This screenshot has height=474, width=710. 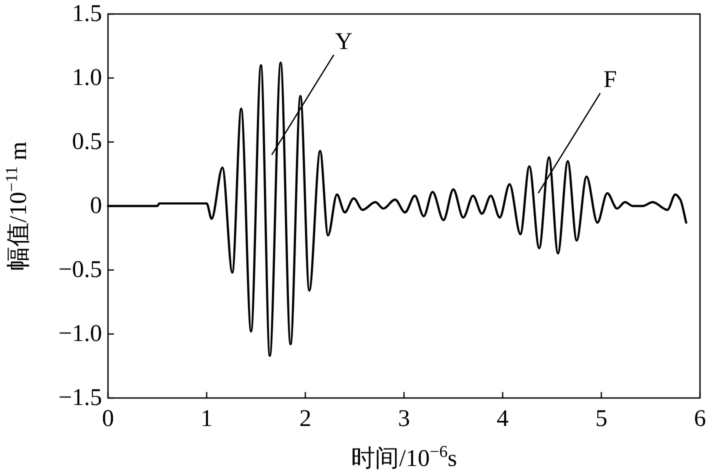 What do you see at coordinates (206, 419) in the screenshot?
I see `x-tick-label: 1` at bounding box center [206, 419].